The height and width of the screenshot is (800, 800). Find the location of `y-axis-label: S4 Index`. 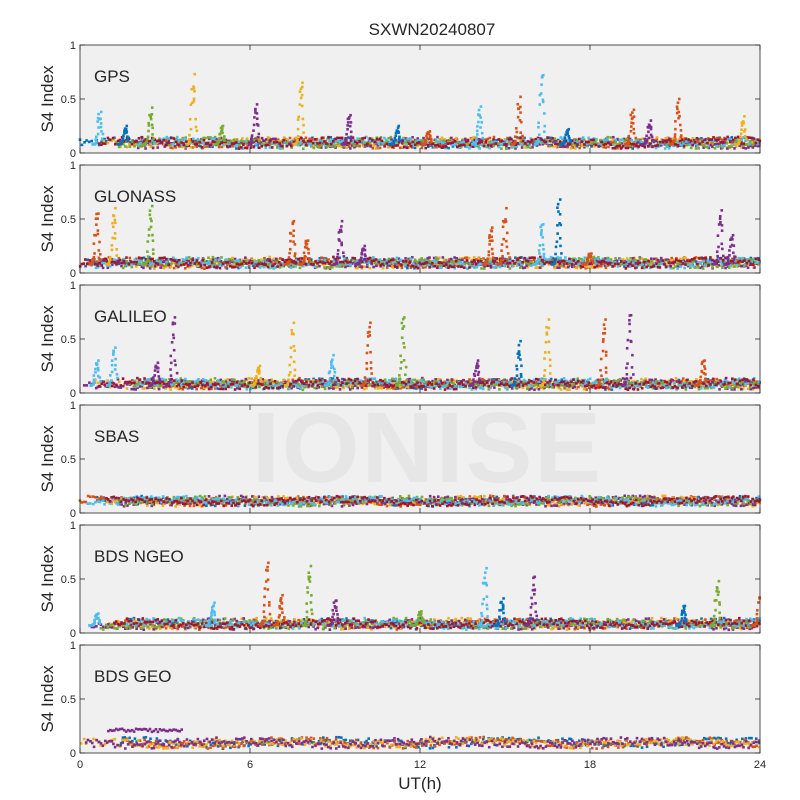

y-axis-label: S4 Index is located at coordinates (47, 219).